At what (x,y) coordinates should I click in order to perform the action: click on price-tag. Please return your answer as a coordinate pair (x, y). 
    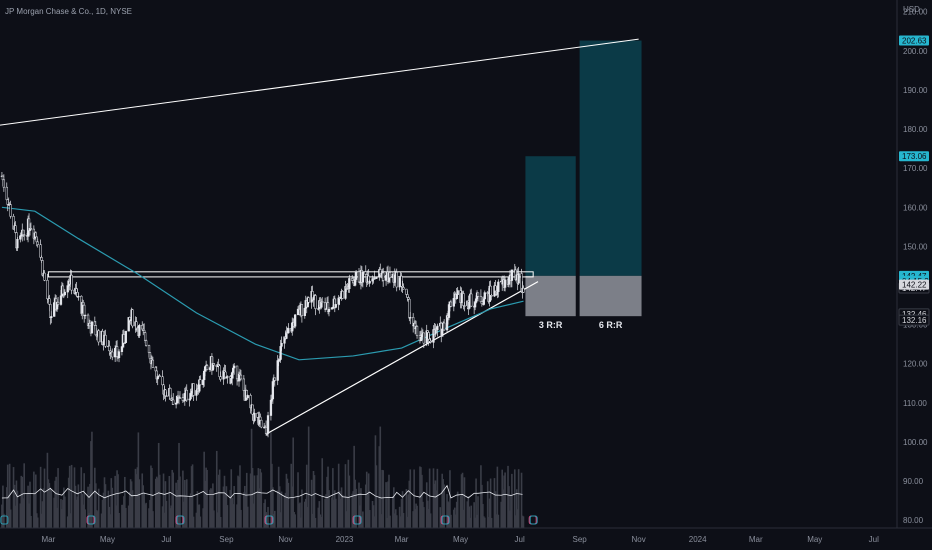
    Looking at the image, I should click on (914, 40).